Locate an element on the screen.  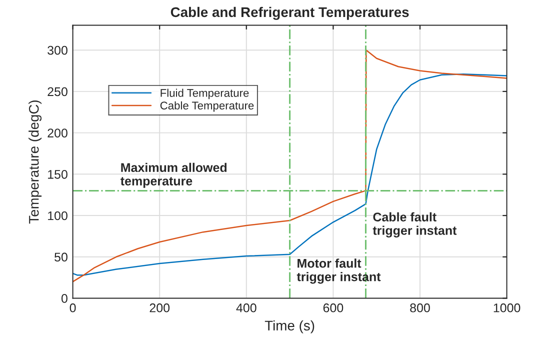
y-tick-label: 0 is located at coordinates (64, 298).